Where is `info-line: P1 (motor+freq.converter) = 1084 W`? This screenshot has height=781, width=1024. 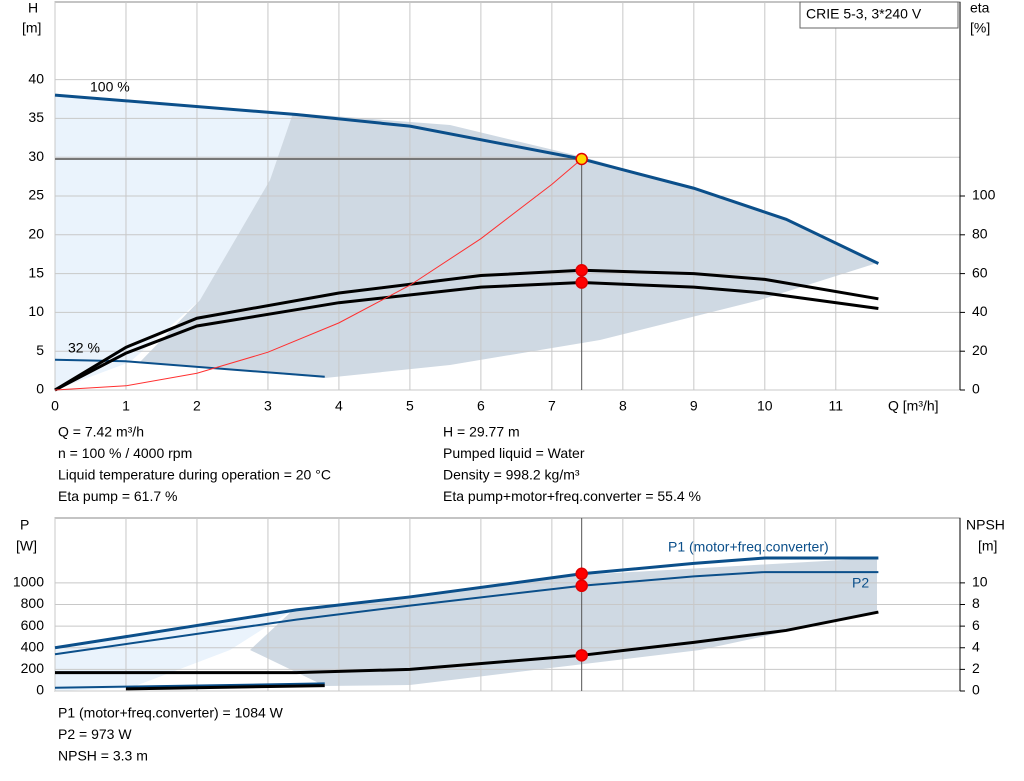 info-line: P1 (motor+freq.converter) = 1084 W is located at coordinates (171, 713).